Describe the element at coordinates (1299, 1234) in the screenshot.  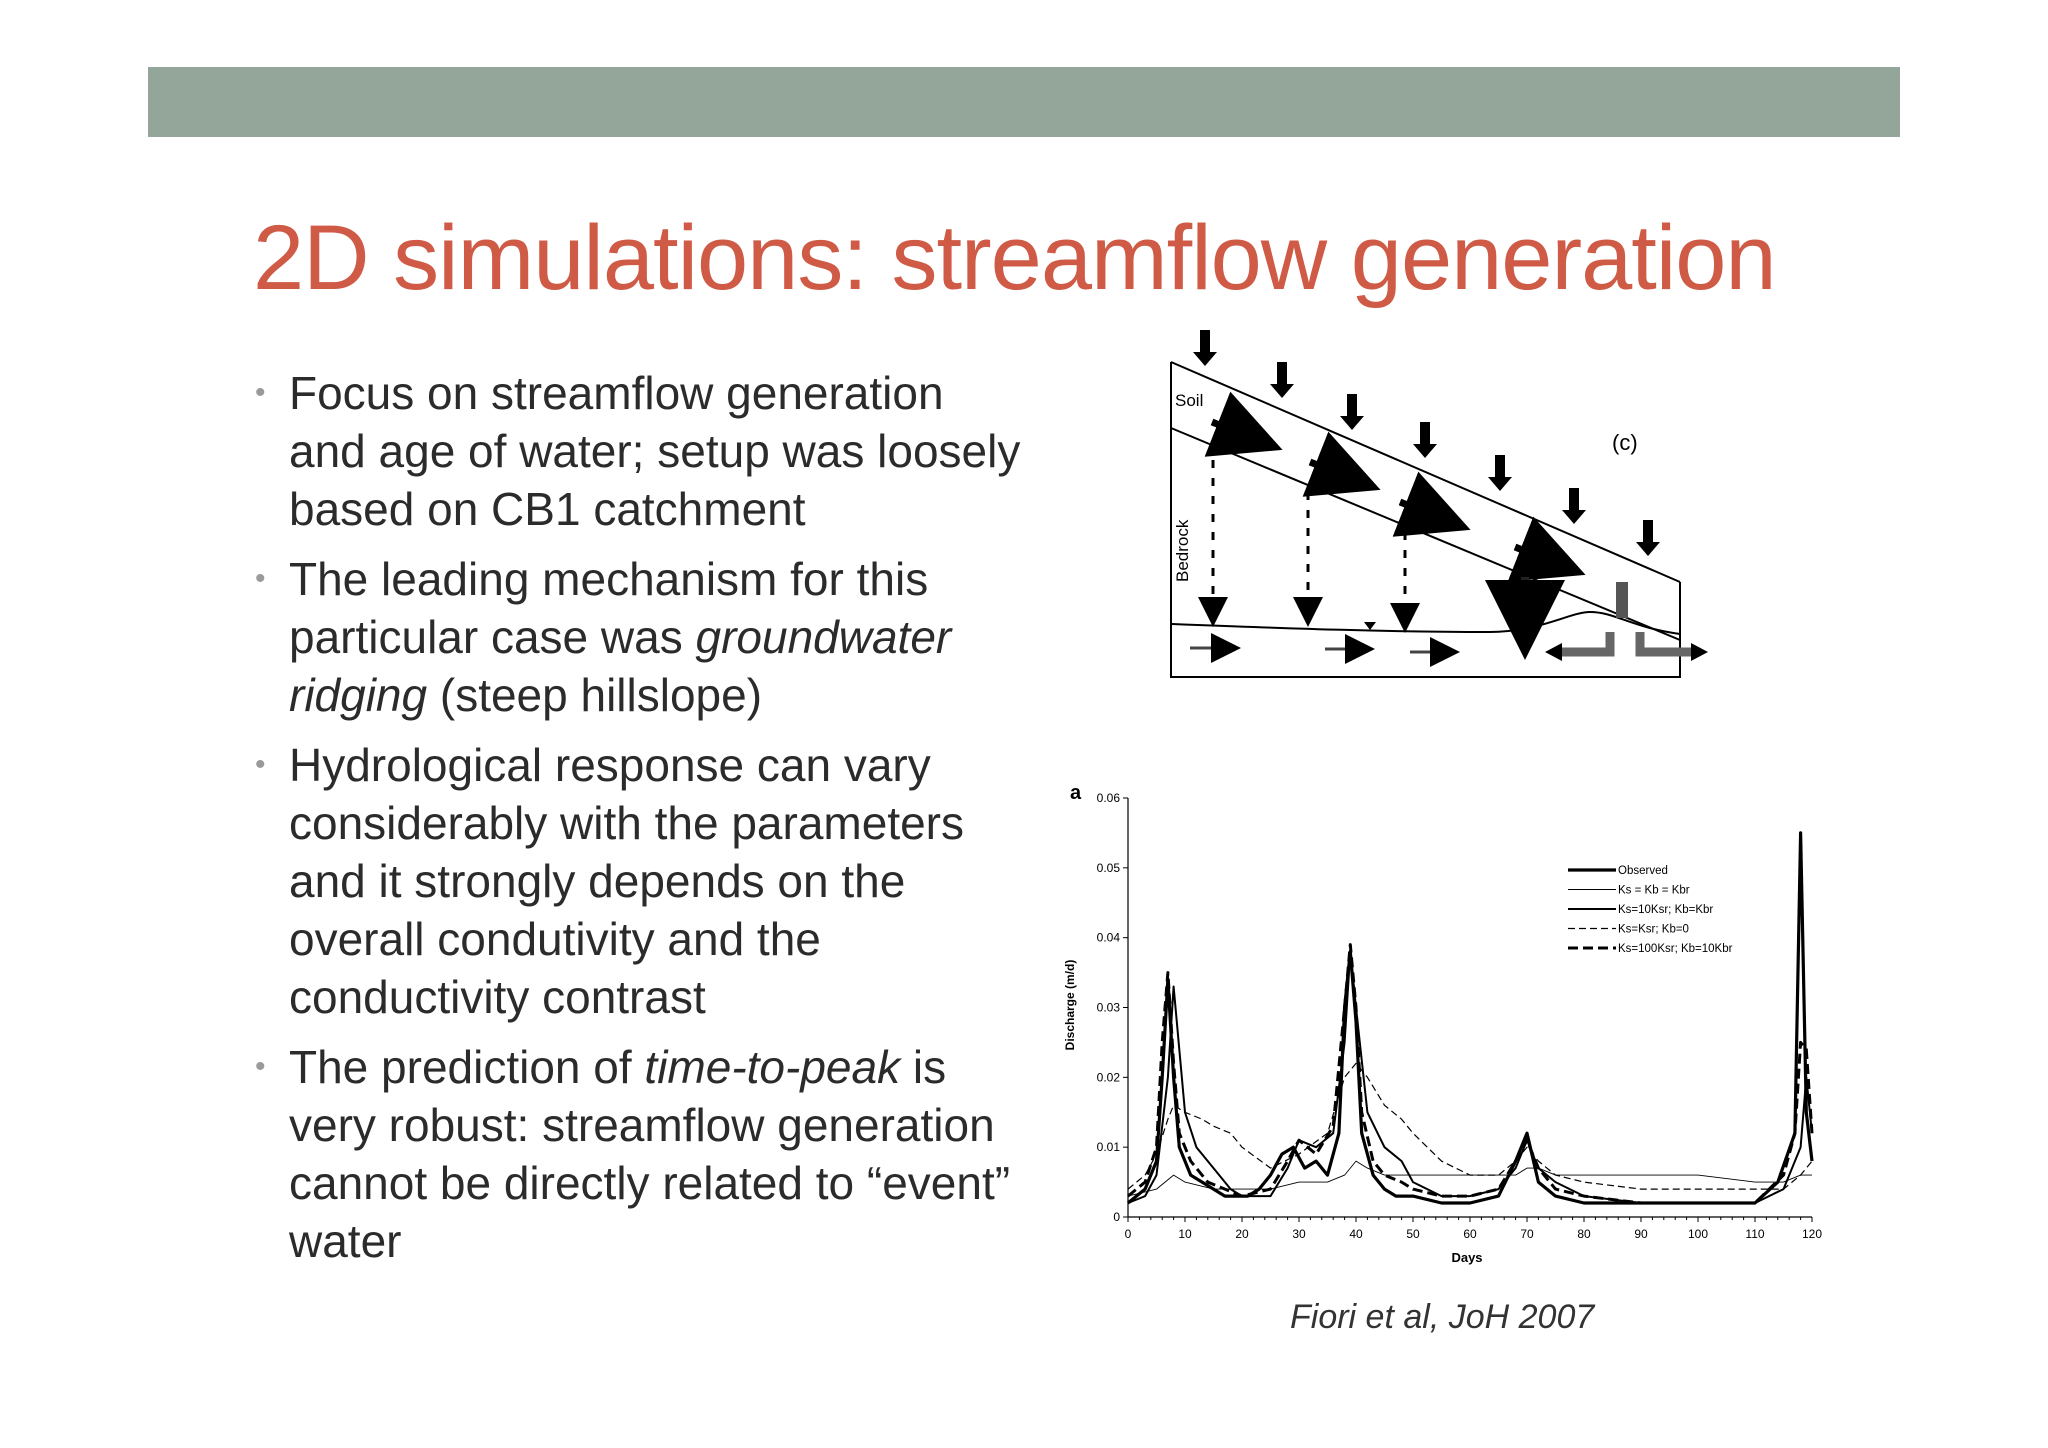
I see `x-tick-label: 30` at that location.